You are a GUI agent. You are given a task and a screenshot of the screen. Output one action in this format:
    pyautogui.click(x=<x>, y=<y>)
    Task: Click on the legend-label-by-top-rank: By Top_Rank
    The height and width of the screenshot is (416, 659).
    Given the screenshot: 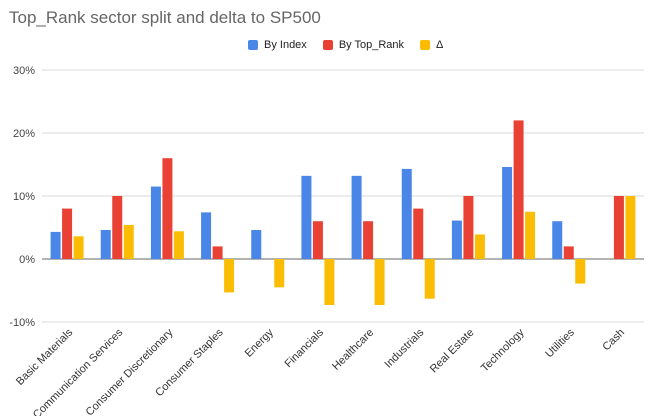 What is the action you would take?
    pyautogui.click(x=371, y=45)
    